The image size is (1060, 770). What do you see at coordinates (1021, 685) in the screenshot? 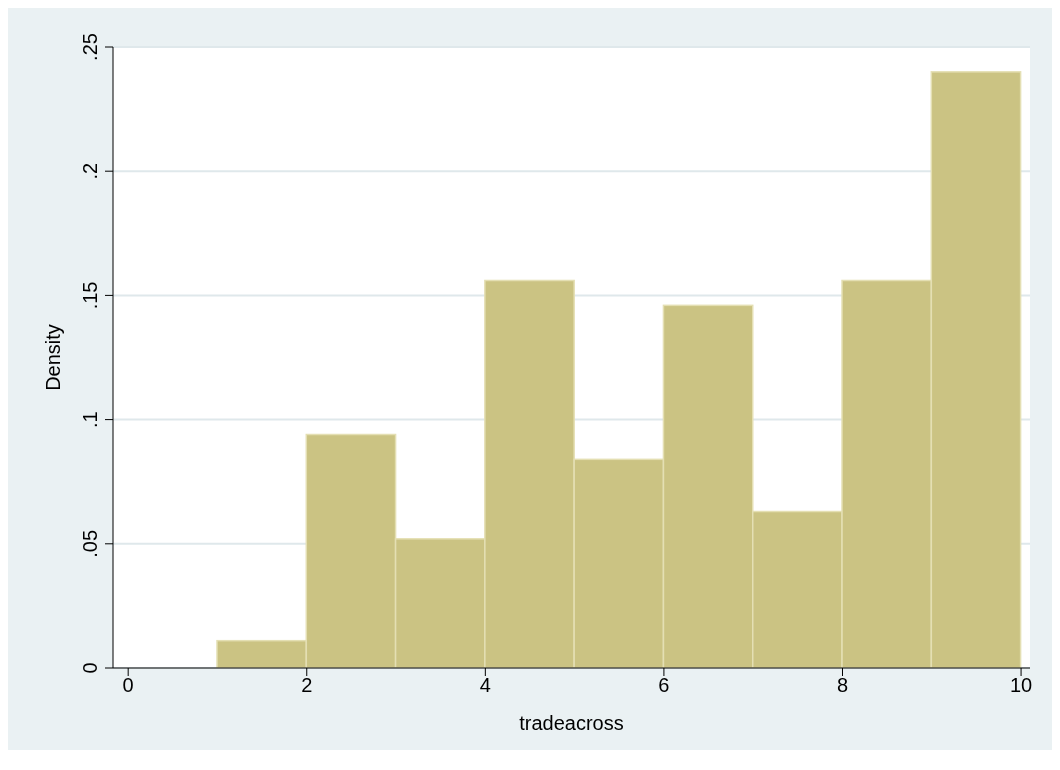
I see `x-tick-label: 10` at bounding box center [1021, 685].